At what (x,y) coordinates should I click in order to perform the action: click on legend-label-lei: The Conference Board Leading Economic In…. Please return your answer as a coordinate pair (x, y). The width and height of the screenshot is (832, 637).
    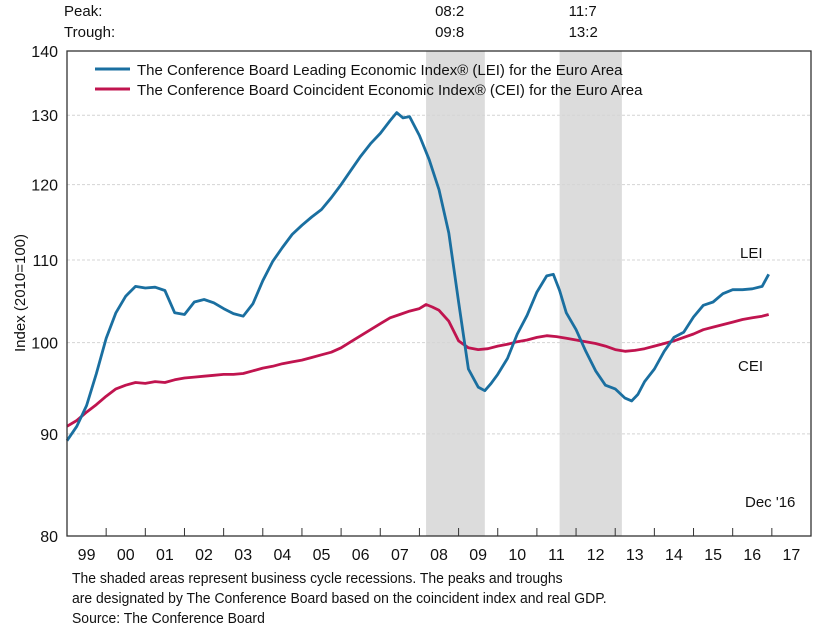
    Looking at the image, I should click on (380, 70).